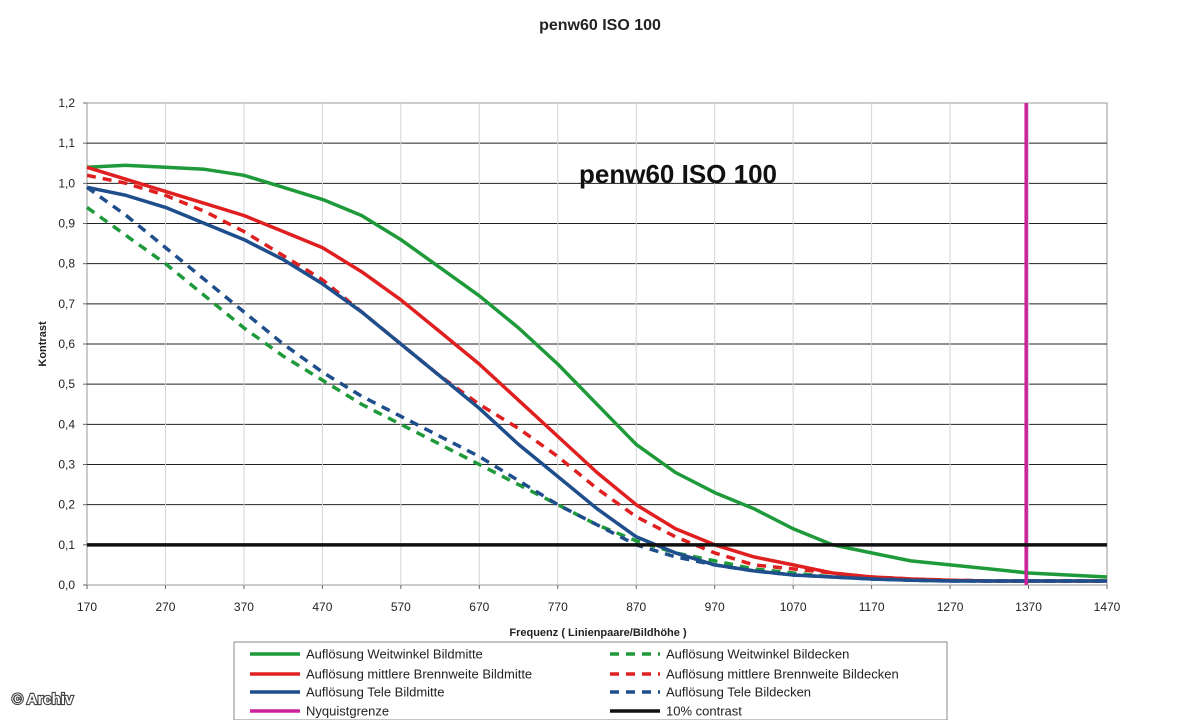 Image resolution: width=1200 pixels, height=725 pixels. Describe the element at coordinates (757, 654) in the screenshot. I see `legend-label: Auflösung Weitwinkel Bildecken` at that location.